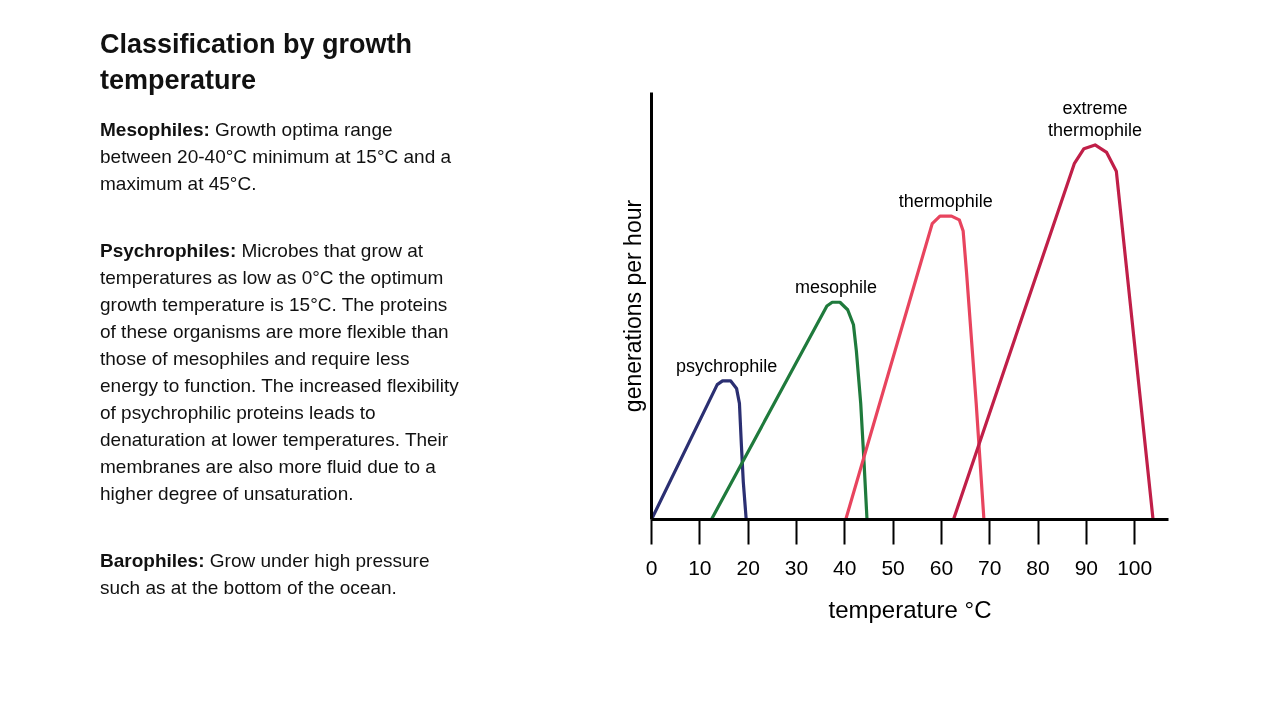 Image resolution: width=1280 pixels, height=720 pixels. I want to click on x-tick-label: 70, so click(990, 567).